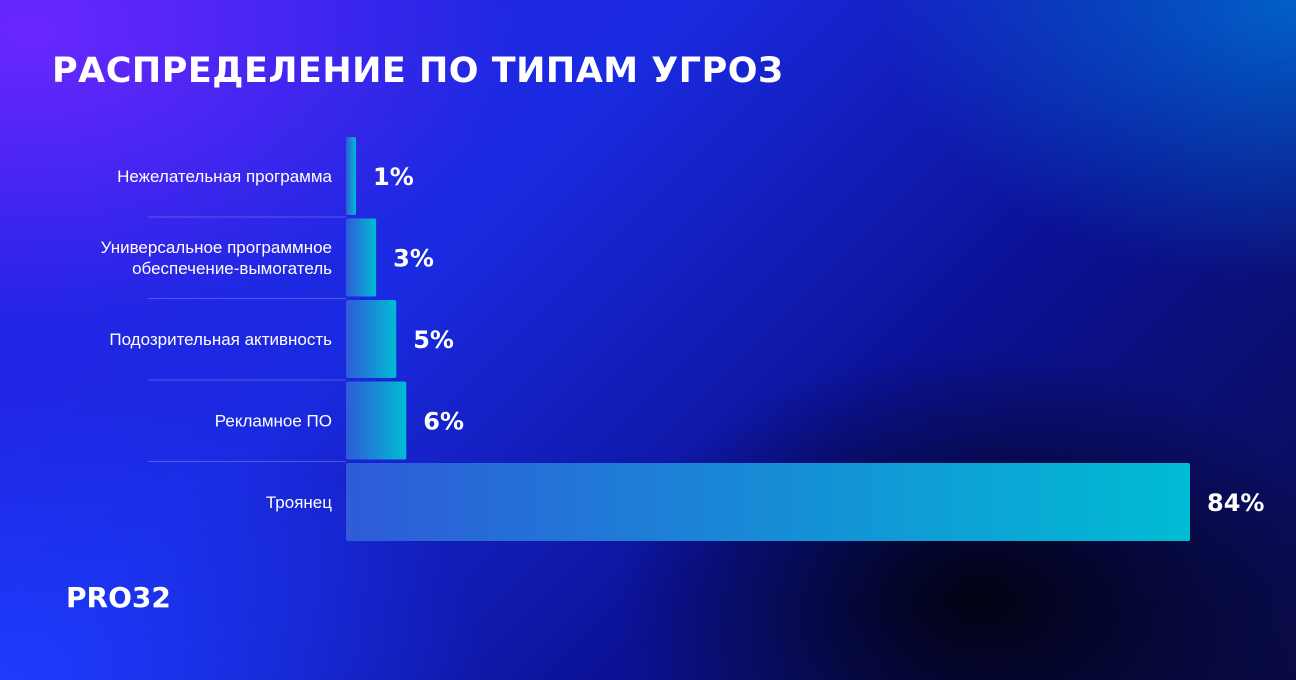  I want to click on category-label: Рекламное ПО, so click(273, 421).